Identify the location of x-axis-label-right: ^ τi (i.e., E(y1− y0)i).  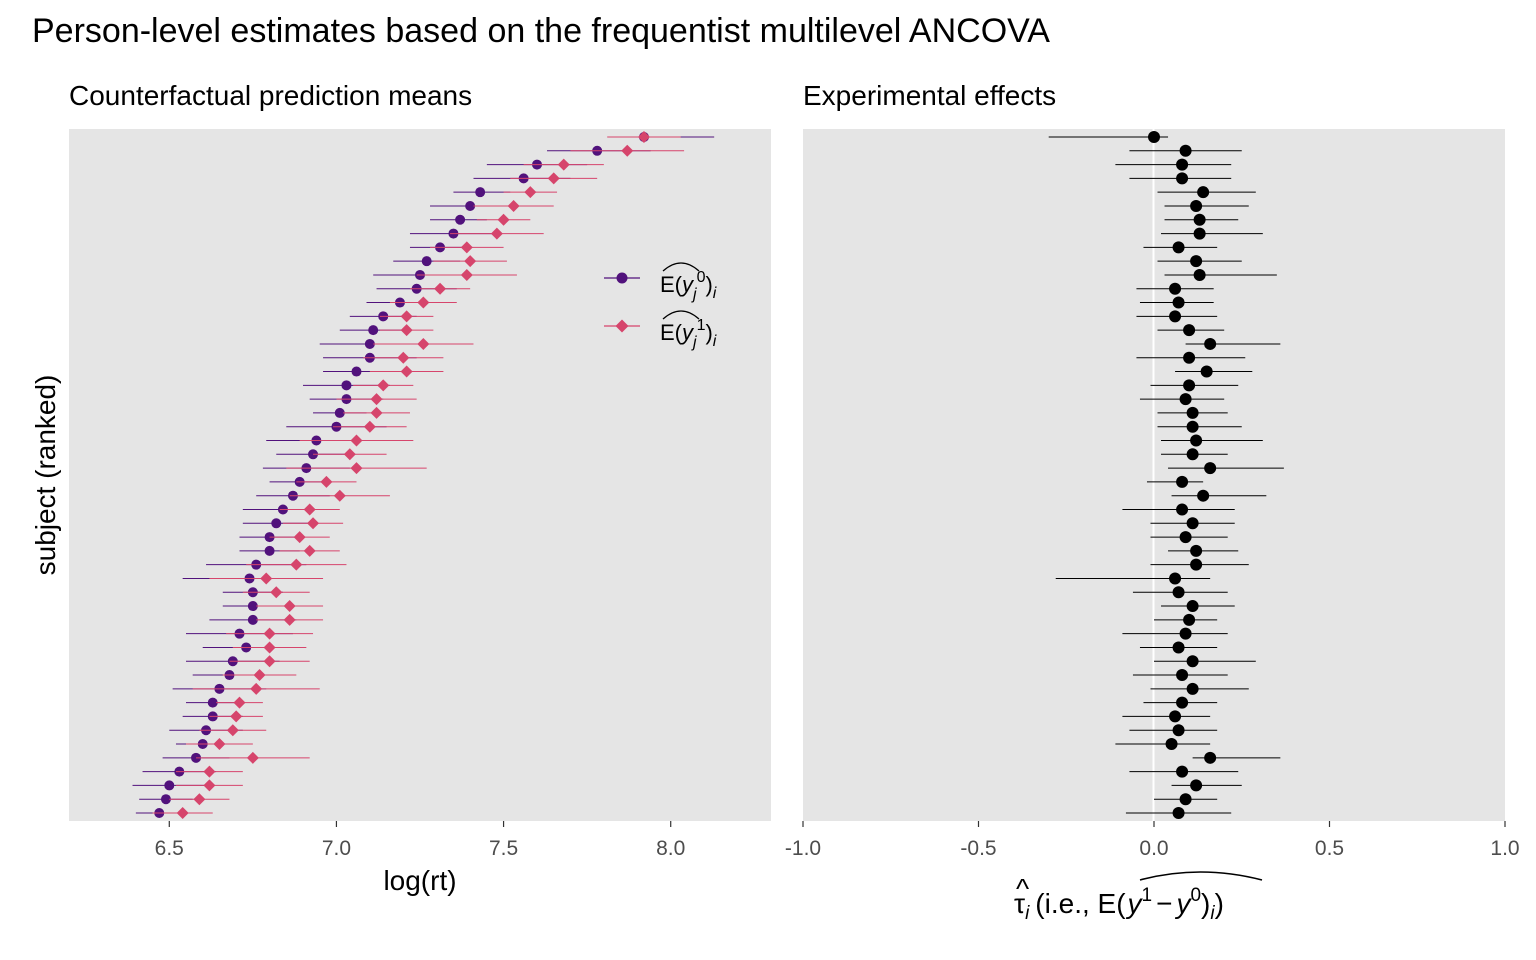
(1138, 897).